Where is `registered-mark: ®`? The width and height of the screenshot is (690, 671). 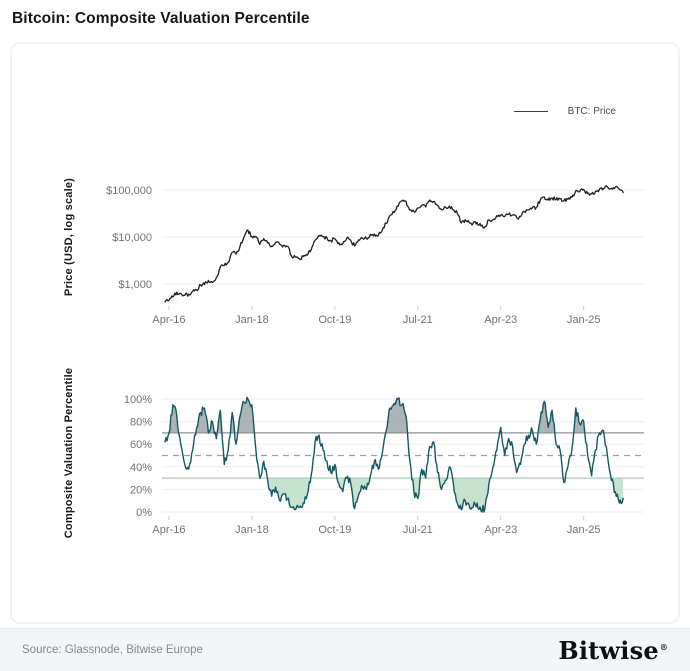 registered-mark: ® is located at coordinates (663, 646).